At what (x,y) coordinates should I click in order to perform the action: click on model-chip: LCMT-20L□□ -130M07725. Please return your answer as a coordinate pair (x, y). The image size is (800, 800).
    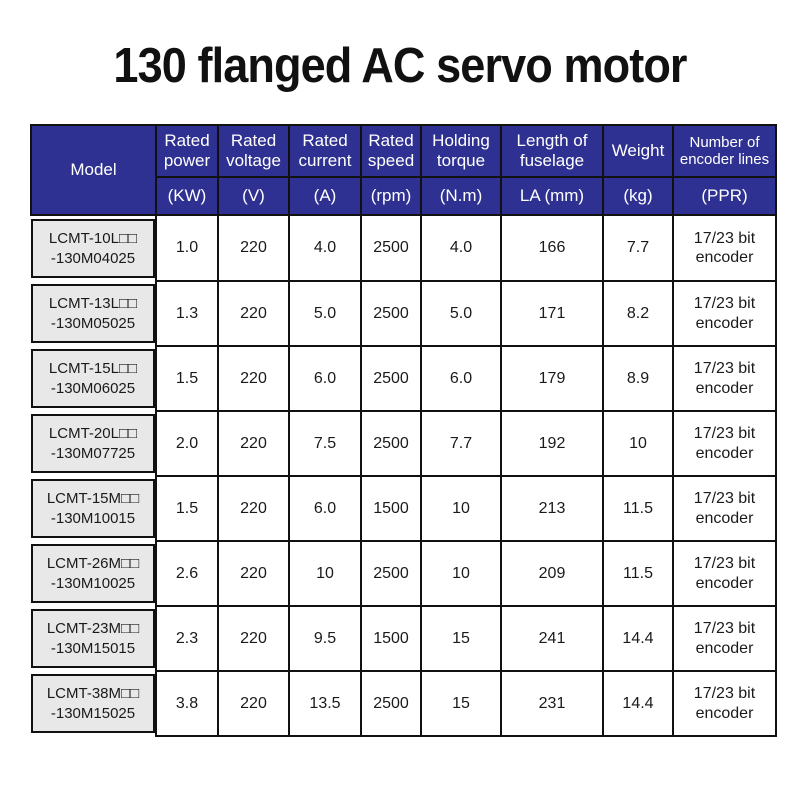
    Looking at the image, I should click on (93, 443).